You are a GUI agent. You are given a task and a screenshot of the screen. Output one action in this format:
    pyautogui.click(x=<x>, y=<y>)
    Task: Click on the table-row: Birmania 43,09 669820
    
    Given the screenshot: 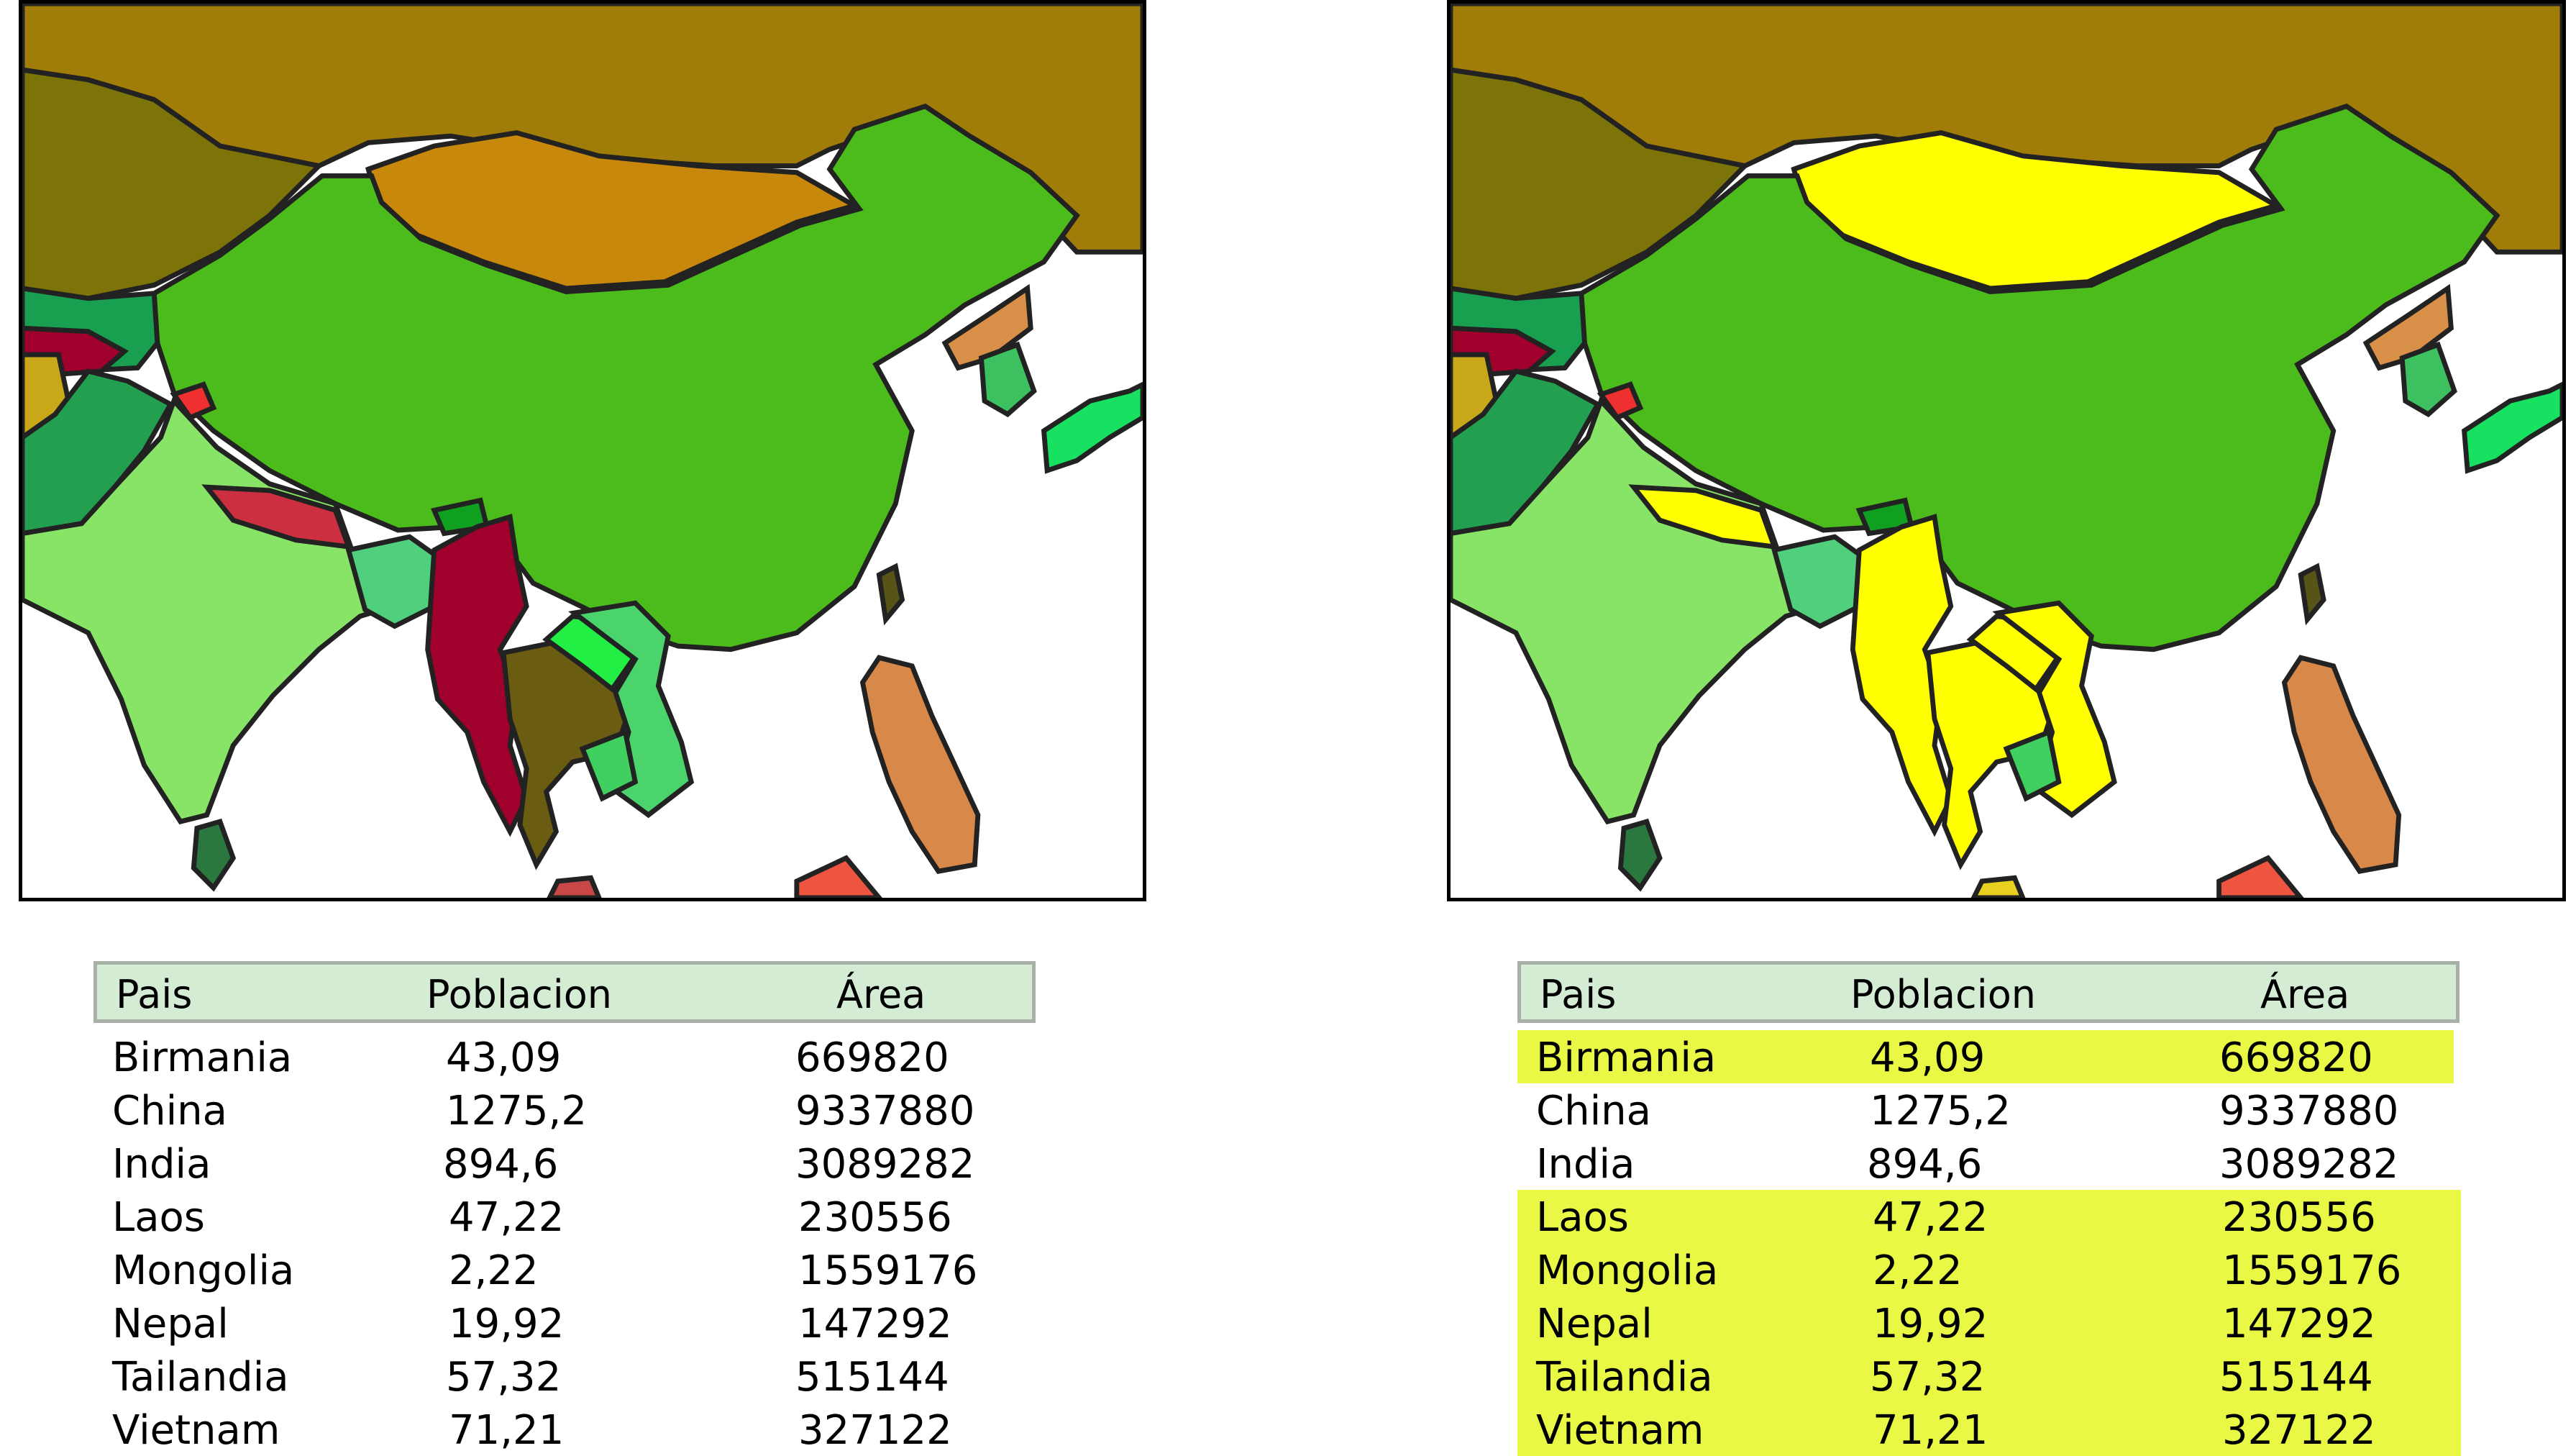 What is the action you would take?
    pyautogui.click(x=564, y=1056)
    